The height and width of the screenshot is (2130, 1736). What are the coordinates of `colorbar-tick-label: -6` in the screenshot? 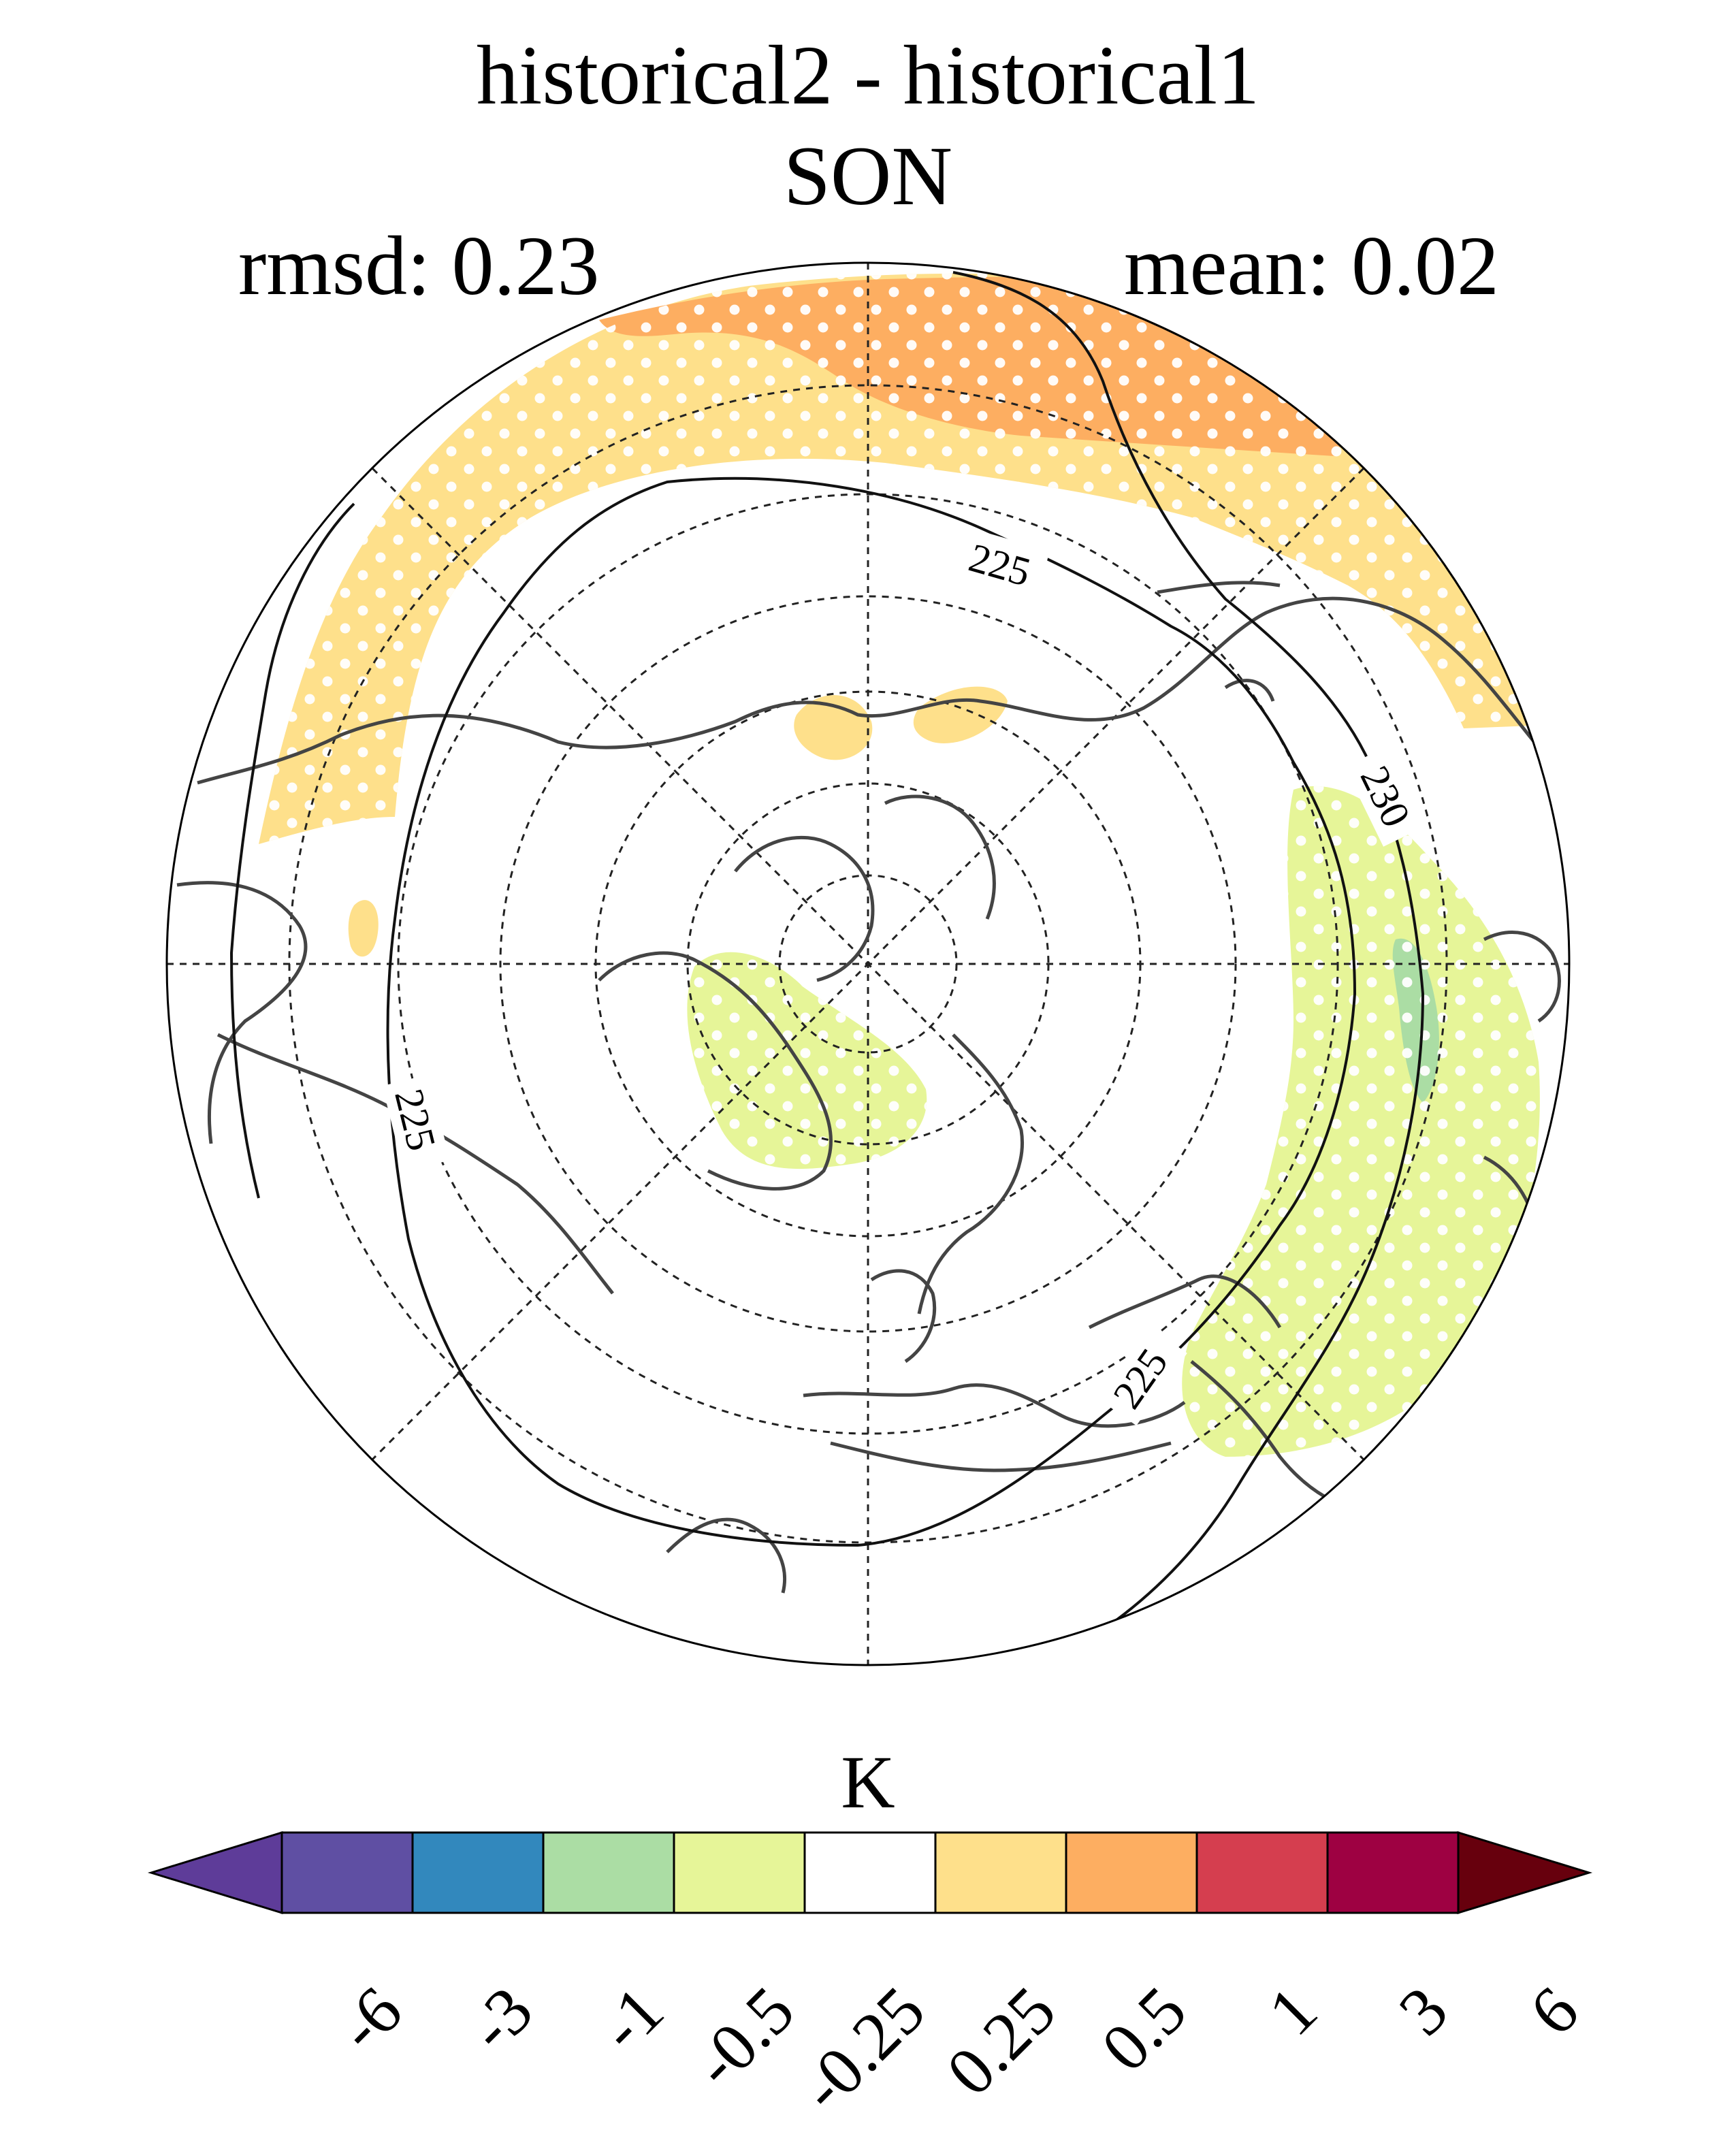 It's located at (369, 2018).